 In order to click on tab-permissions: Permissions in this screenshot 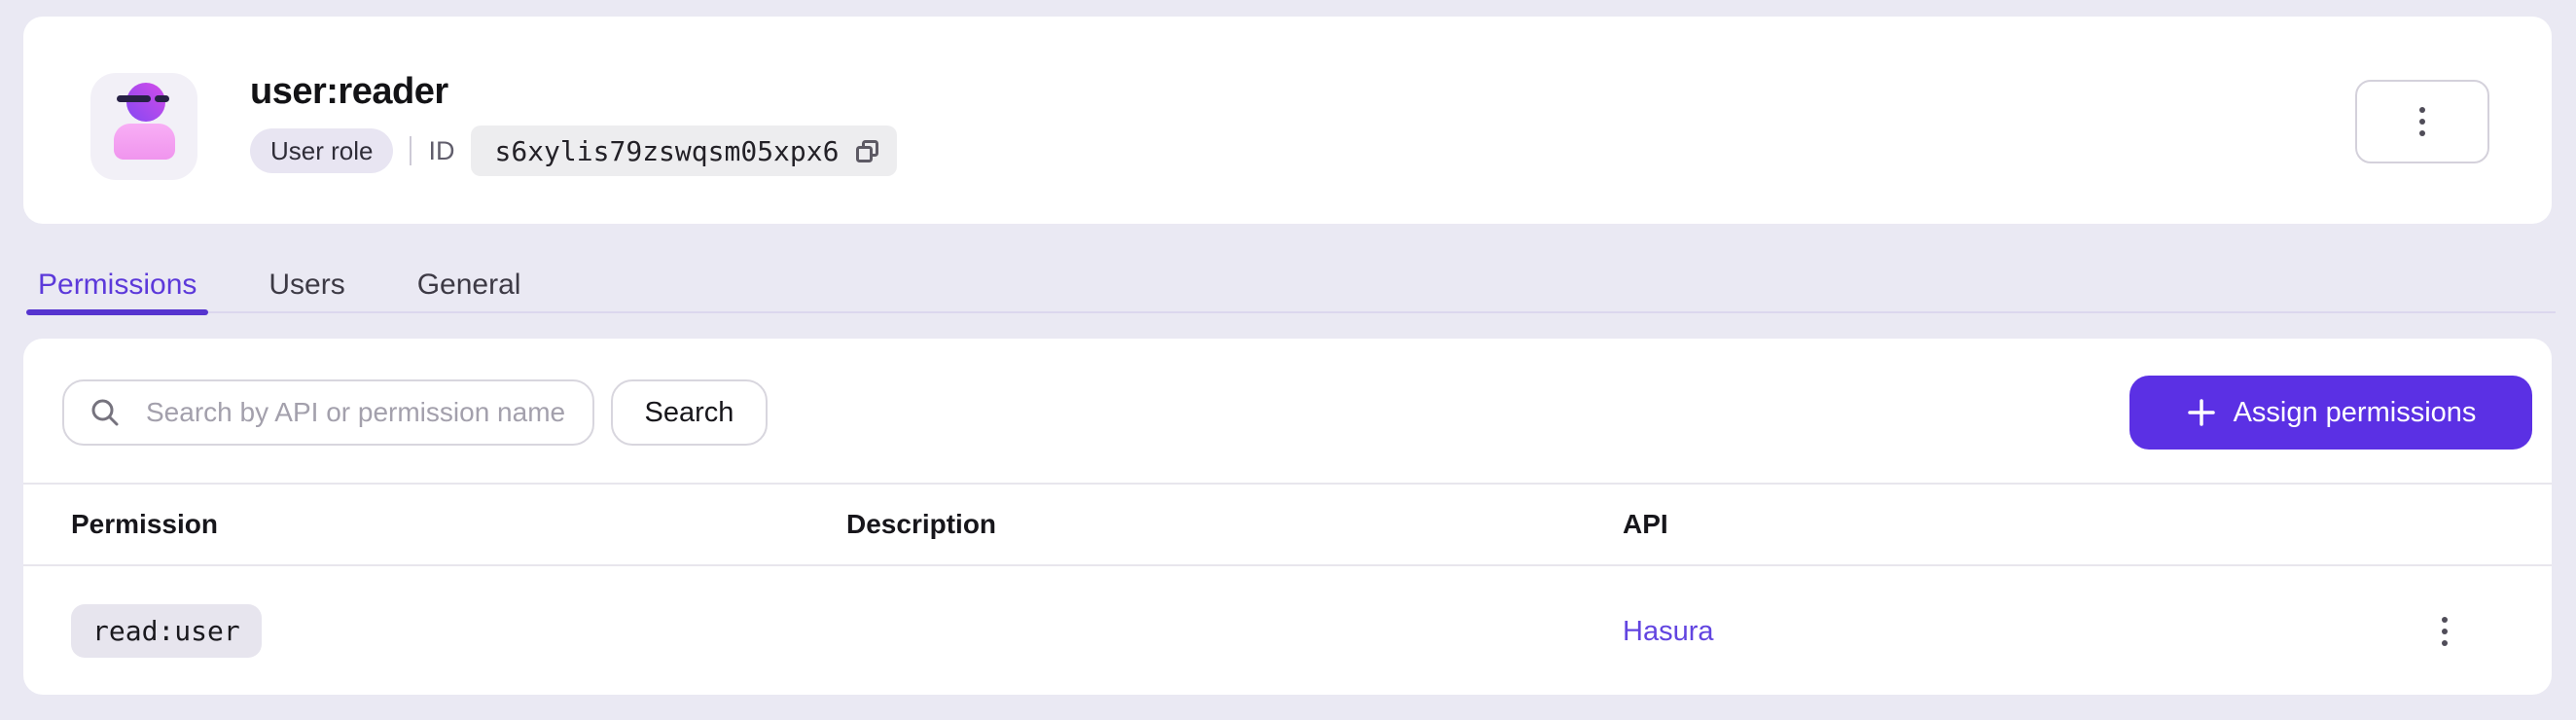, I will do `click(117, 287)`.